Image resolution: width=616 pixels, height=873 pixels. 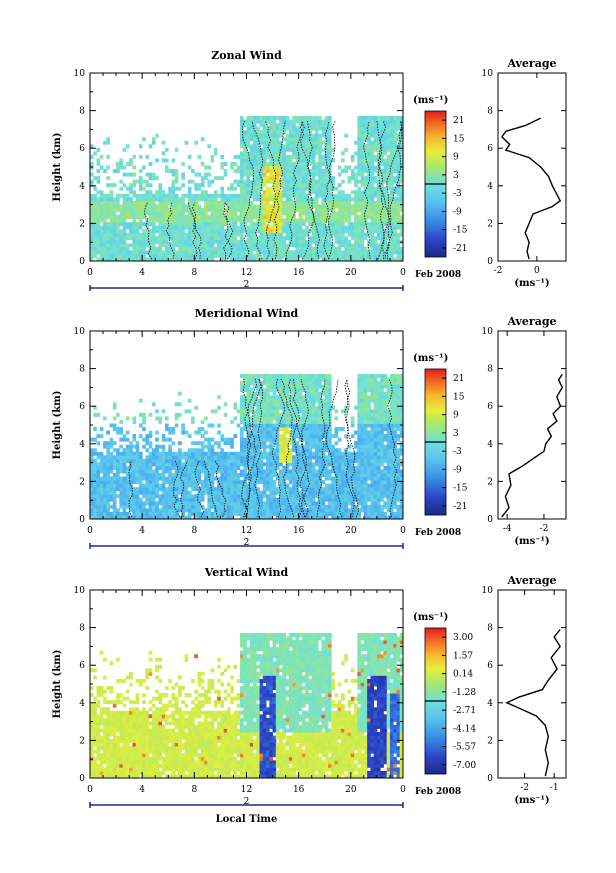 I want to click on contour-line, so click(x=393, y=190).